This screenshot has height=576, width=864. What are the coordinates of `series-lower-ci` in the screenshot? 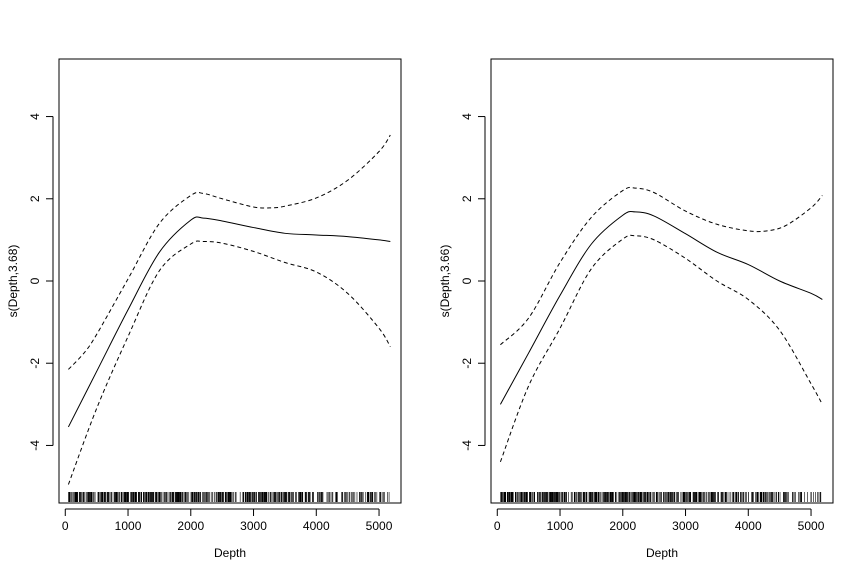 It's located at (661, 348).